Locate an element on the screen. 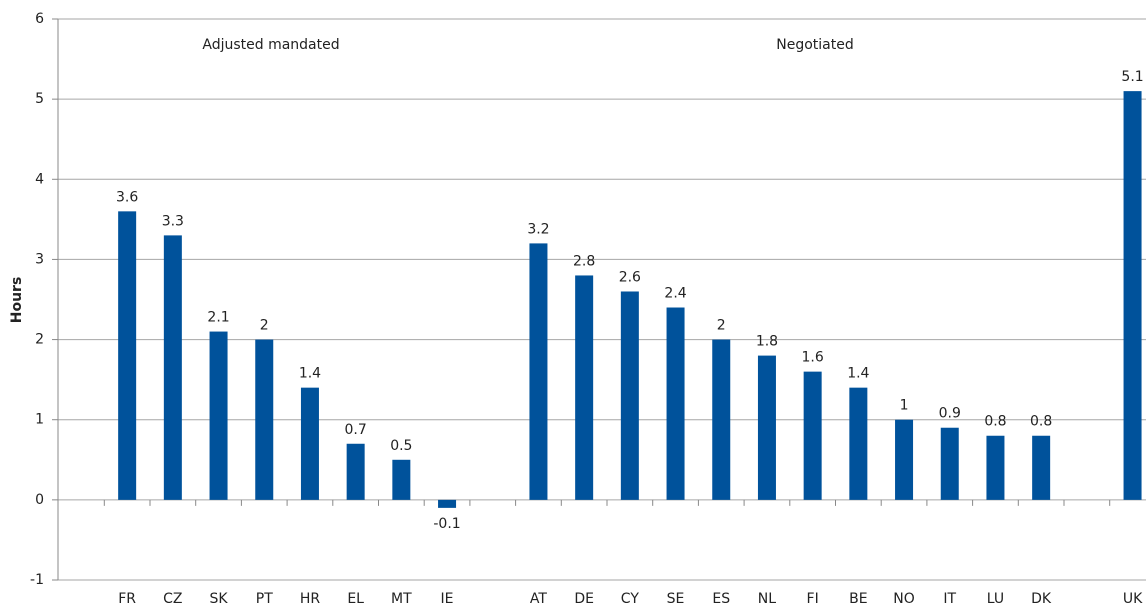 Image resolution: width=1146 pixels, height=607 pixels. x-tick-label: CY is located at coordinates (630, 599).